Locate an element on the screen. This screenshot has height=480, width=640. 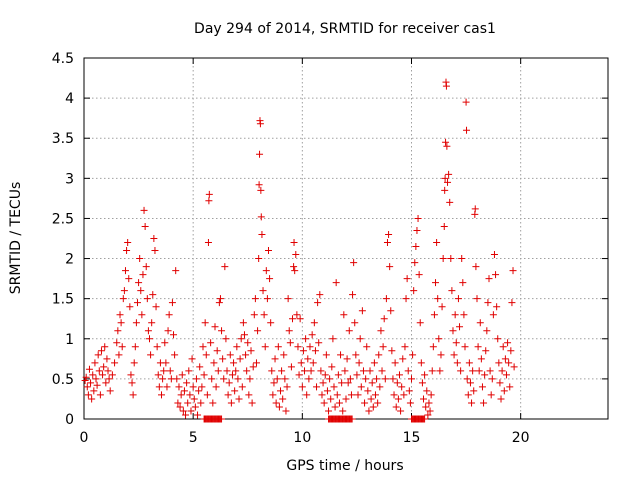
y-tick-label: 3.5 is located at coordinates (63, 139).